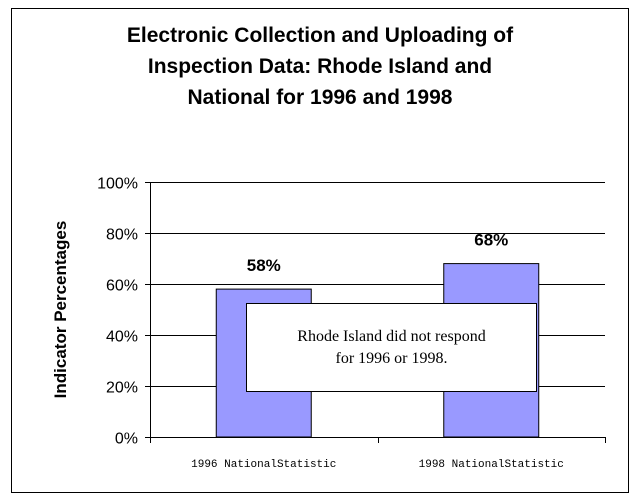 The height and width of the screenshot is (497, 641). I want to click on y-tick-label: 80%, so click(122, 235).